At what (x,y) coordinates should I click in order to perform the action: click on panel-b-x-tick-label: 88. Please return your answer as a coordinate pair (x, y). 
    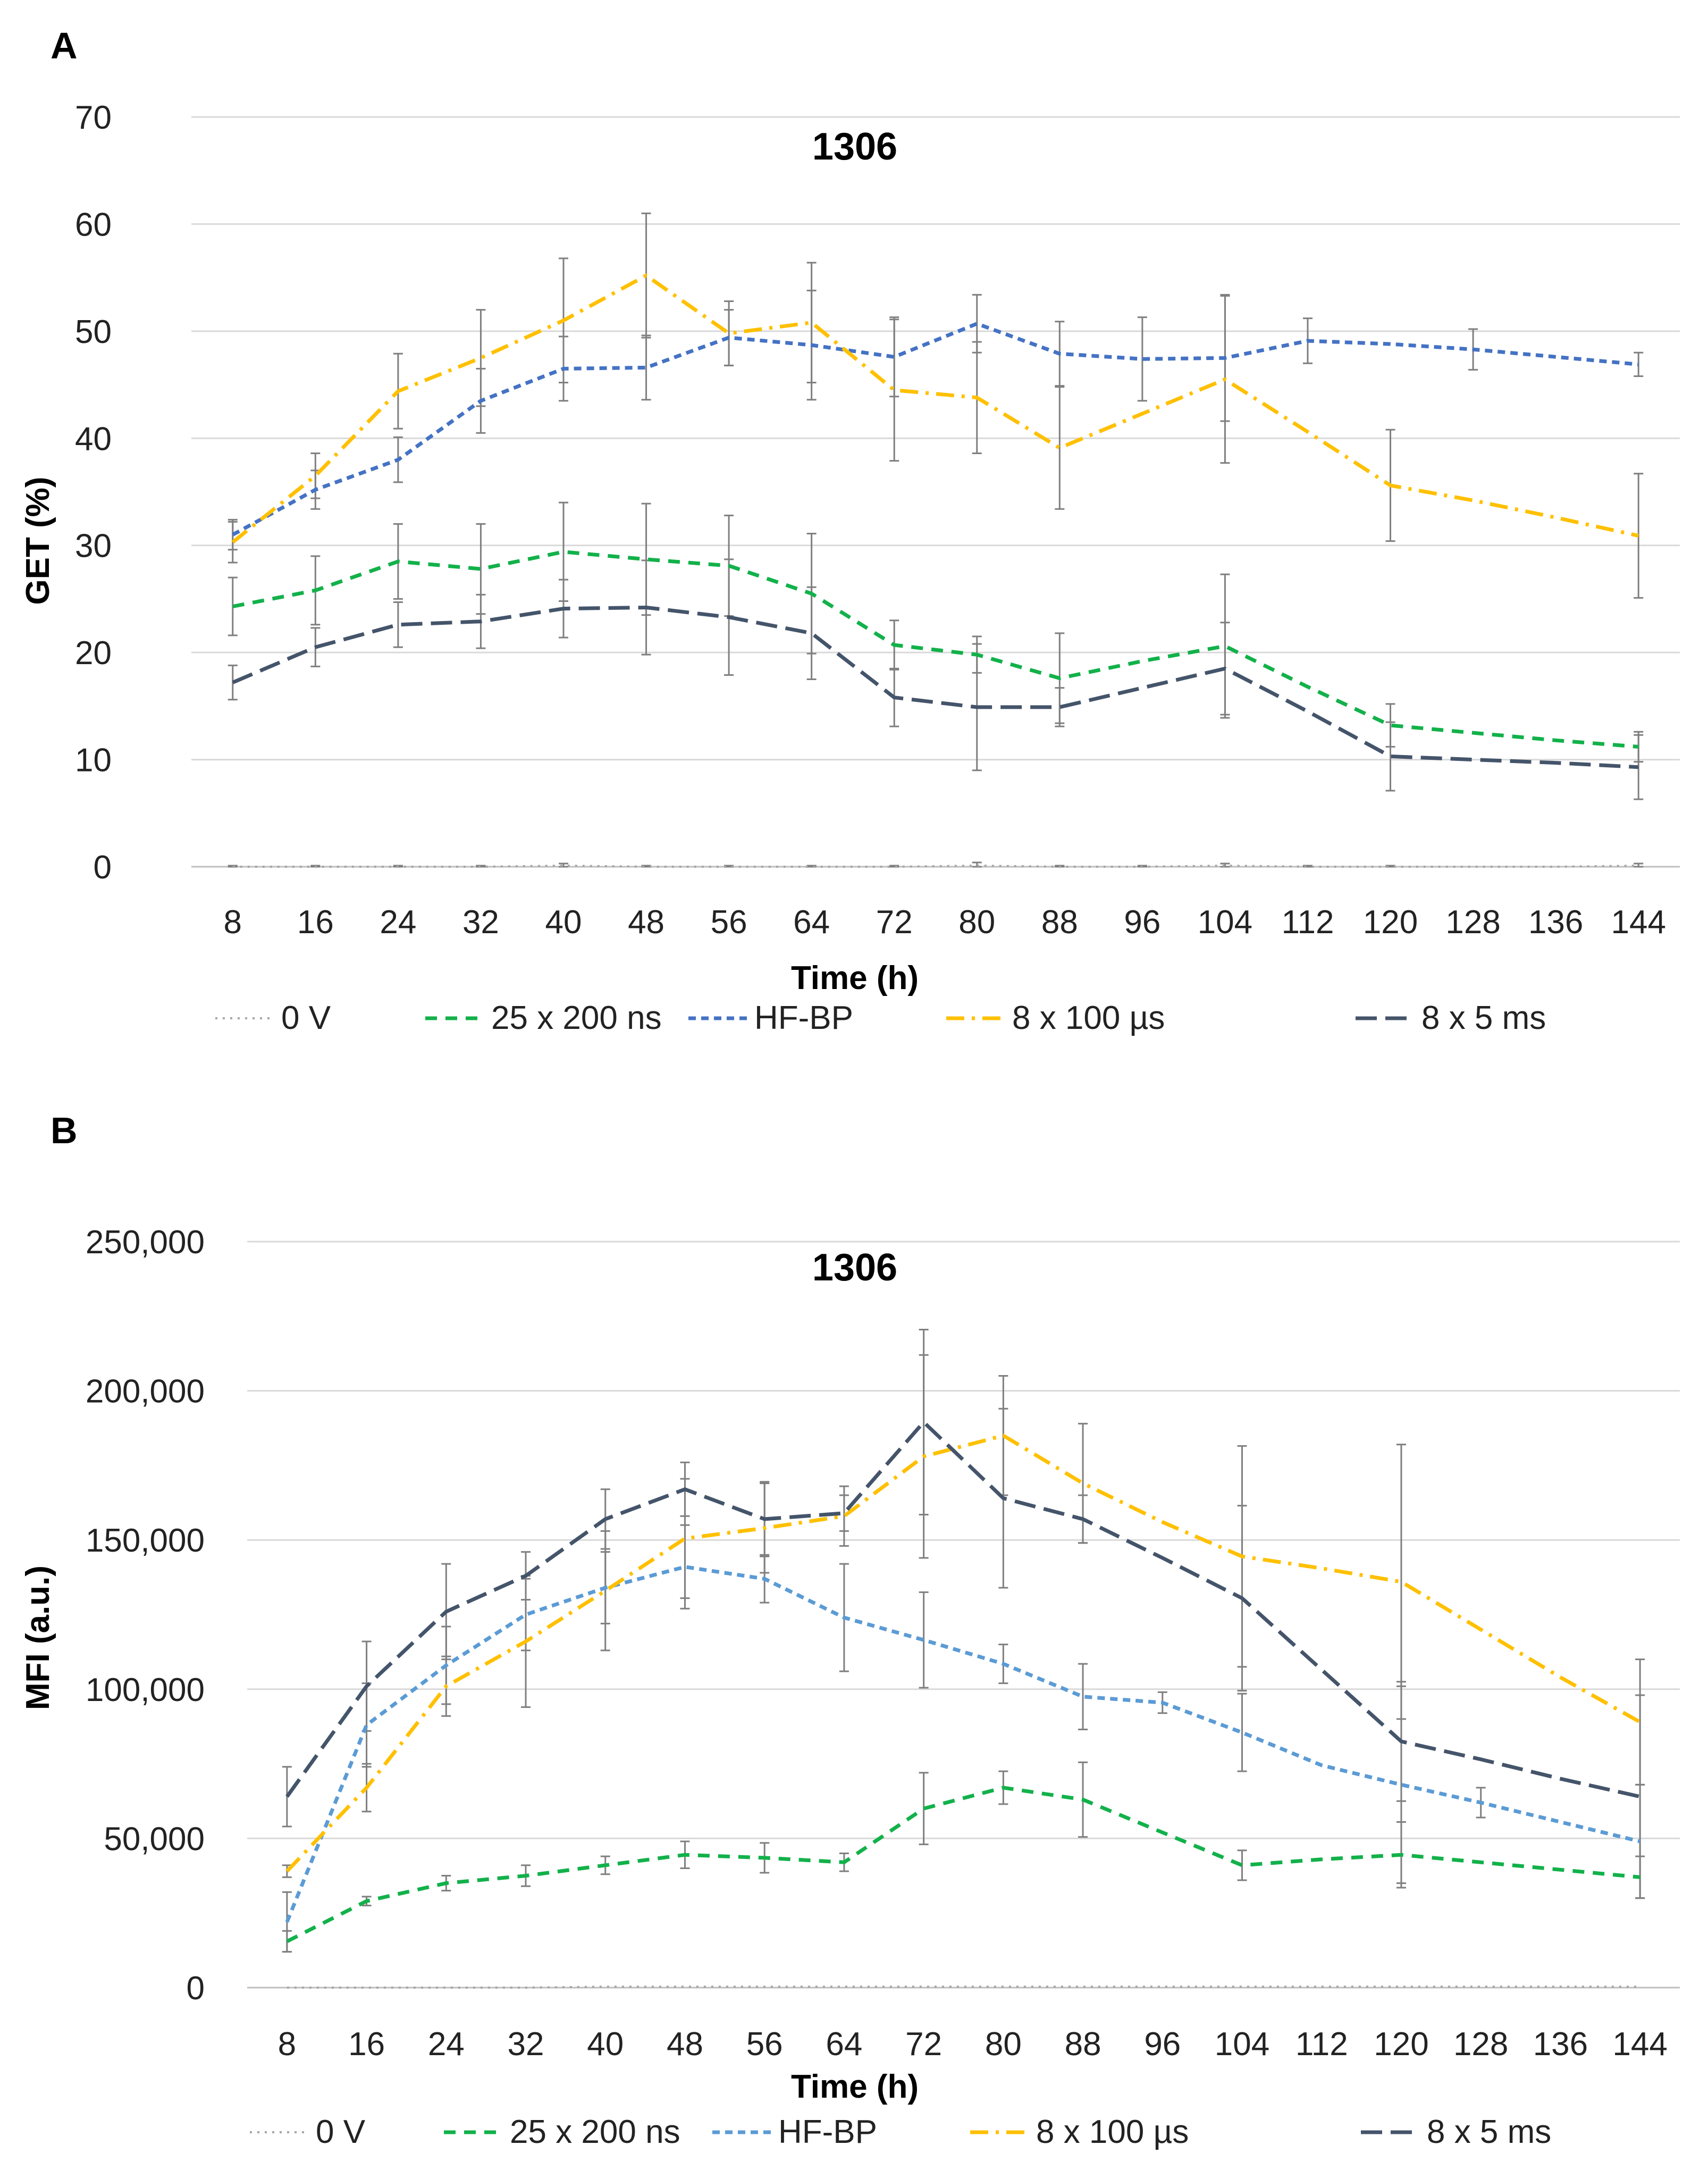
    Looking at the image, I should click on (1083, 2044).